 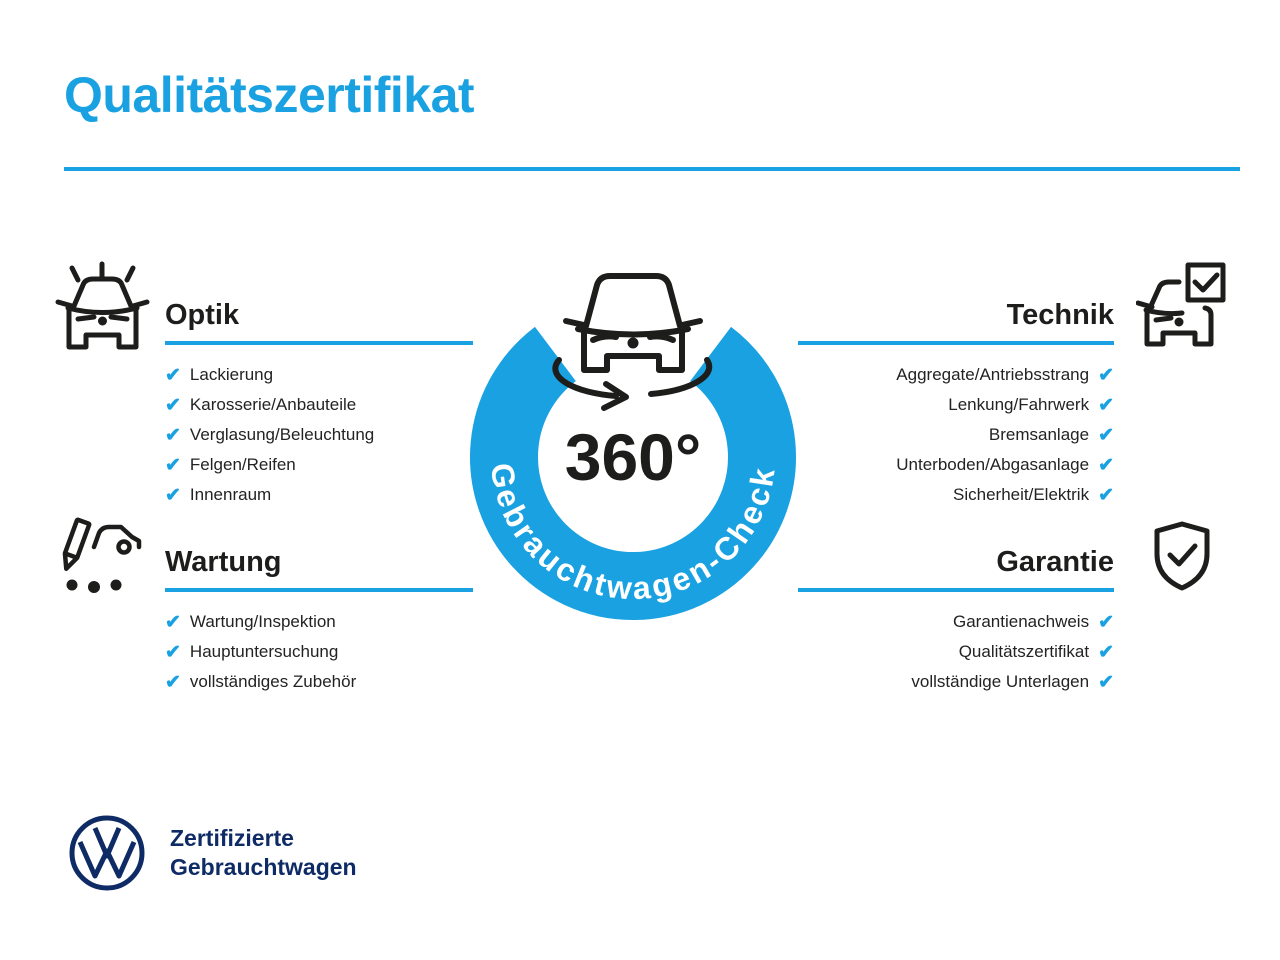 I want to click on list-item: Bremsanlage ✔, so click(x=956, y=435).